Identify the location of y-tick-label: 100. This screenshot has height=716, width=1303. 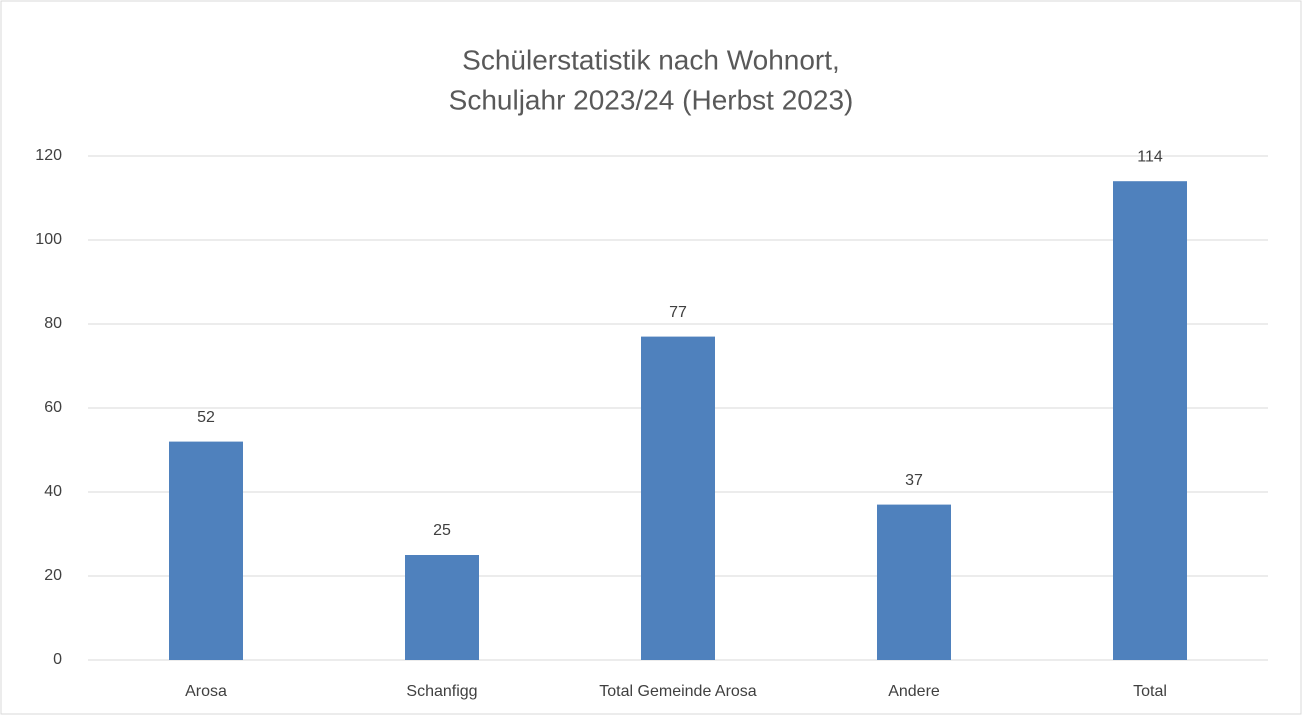
(48, 239).